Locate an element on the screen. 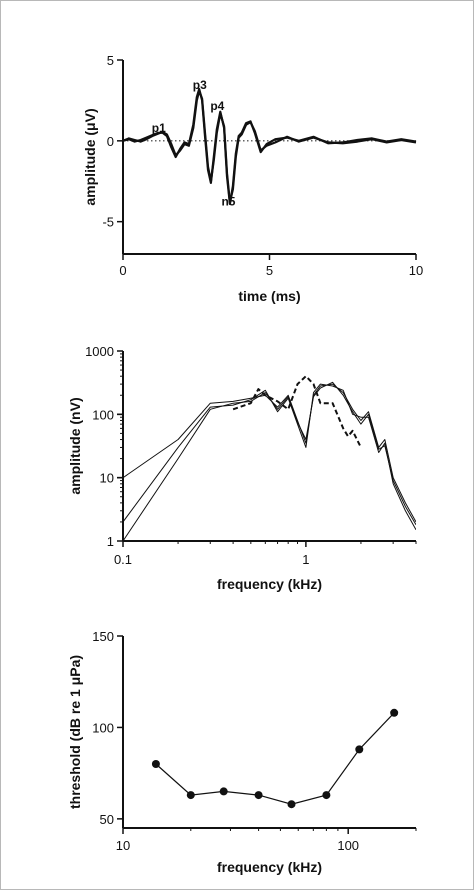  y-tick-label: 10 is located at coordinates (107, 478).